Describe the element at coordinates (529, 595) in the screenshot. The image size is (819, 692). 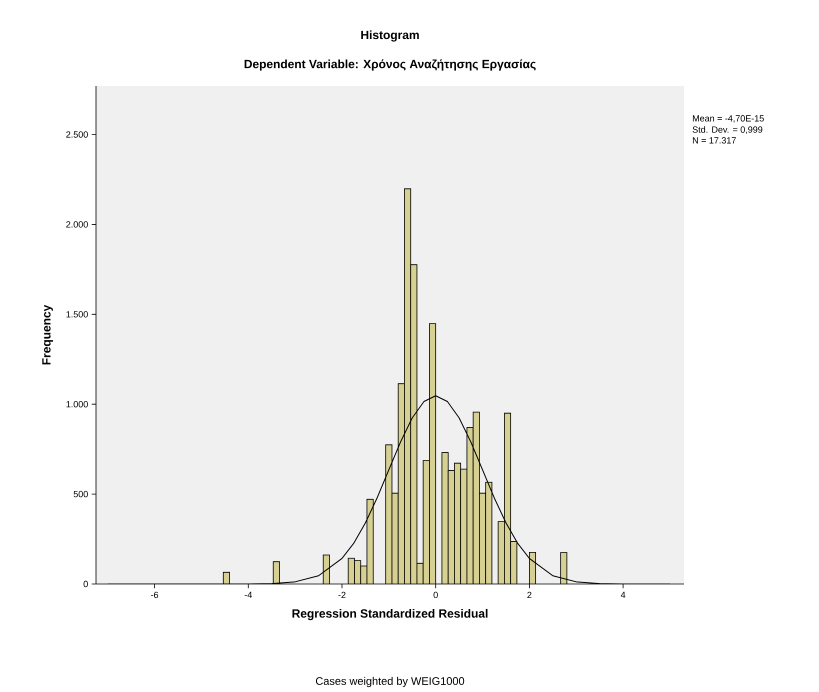
I see `x-tick-label: 2` at that location.